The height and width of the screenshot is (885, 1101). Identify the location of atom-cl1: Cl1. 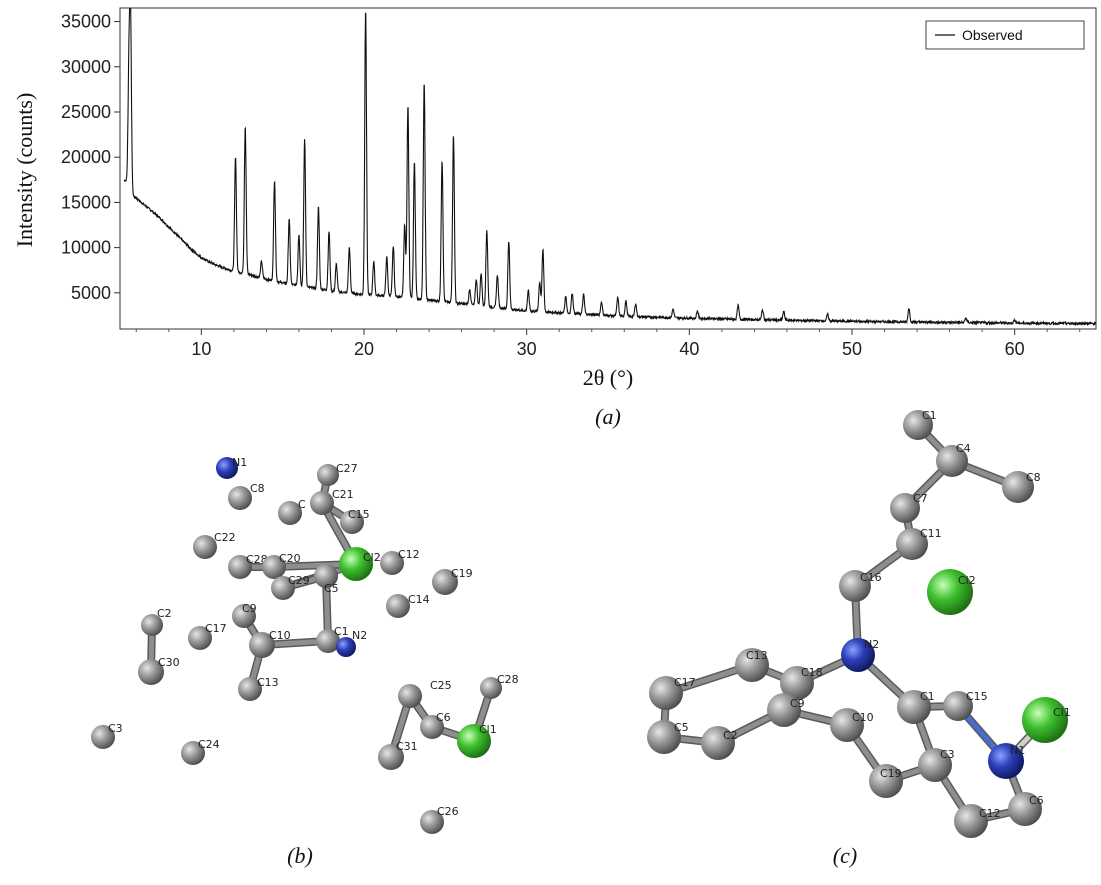
(477, 740).